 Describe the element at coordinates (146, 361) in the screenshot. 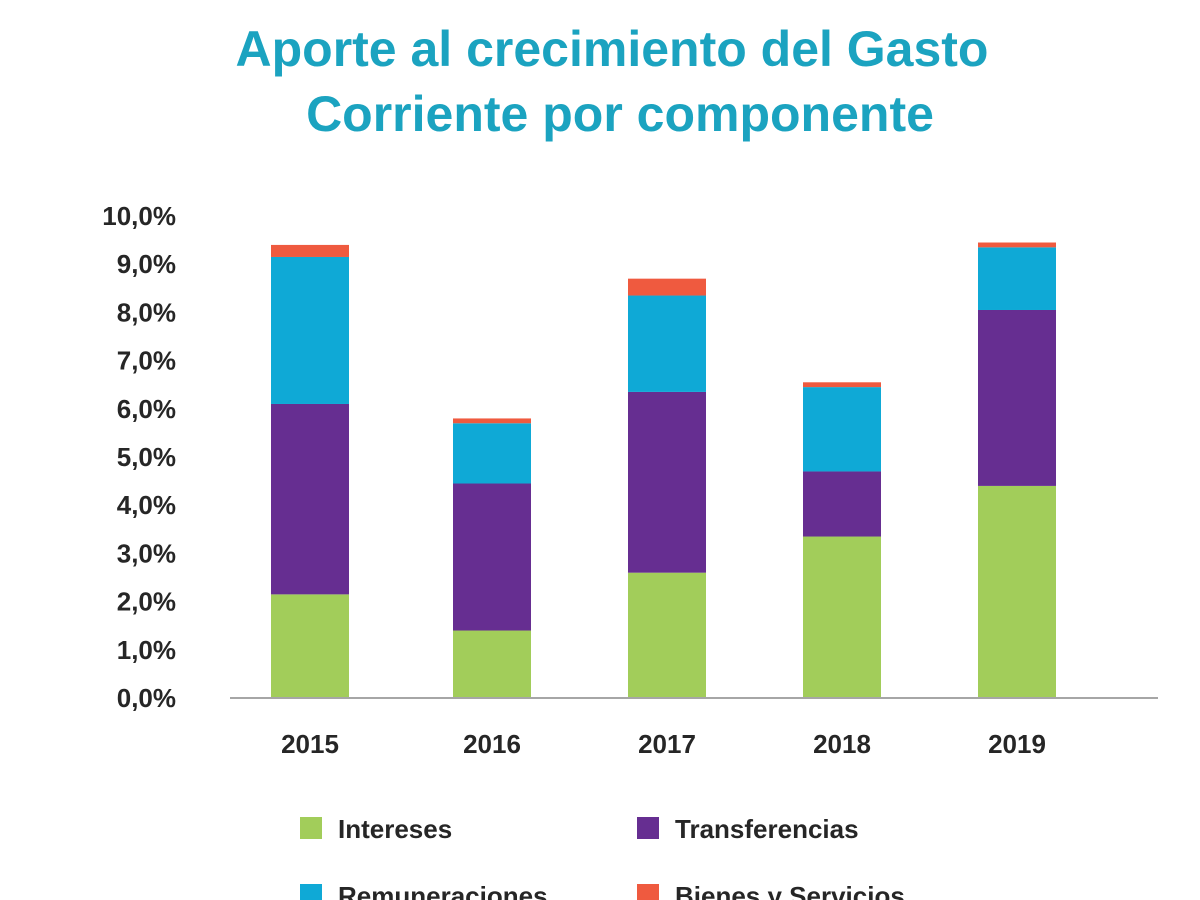

I see `y-tick-label: 7,0%` at that location.